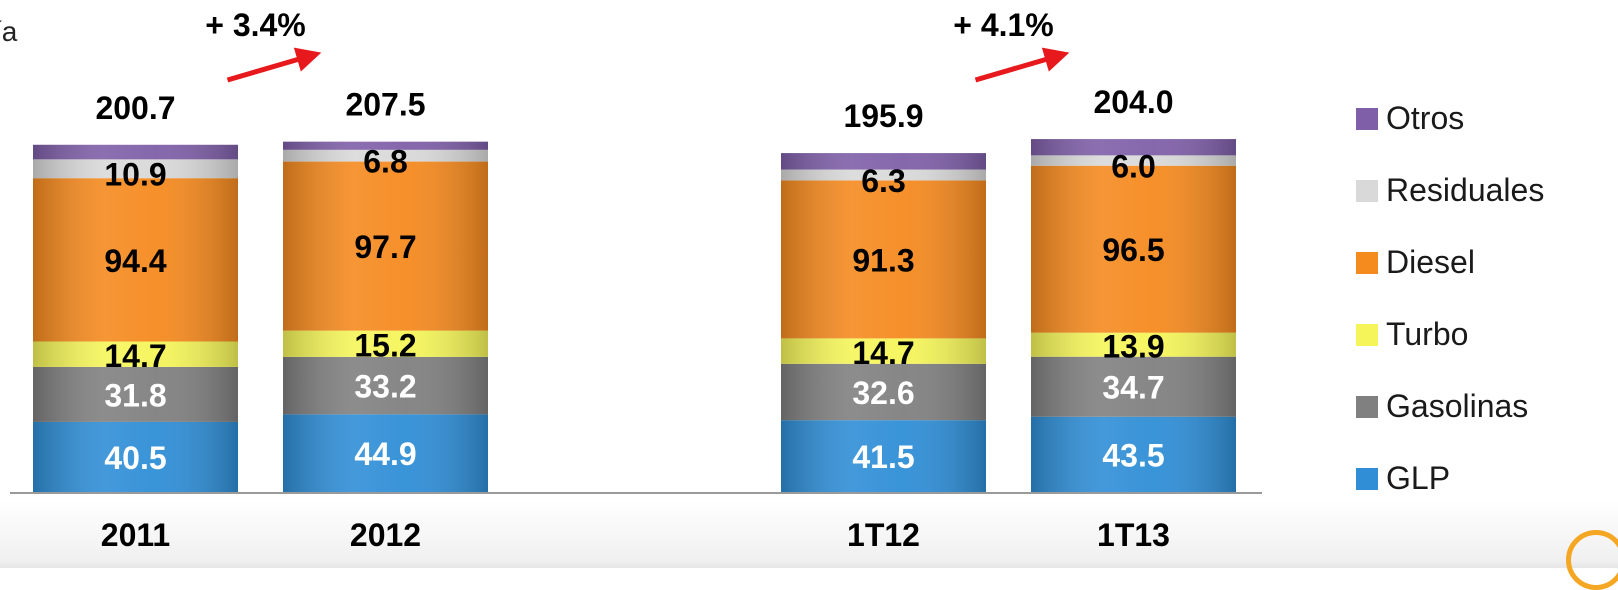 The width and height of the screenshot is (1618, 590). Describe the element at coordinates (1418, 478) in the screenshot. I see `legend-label: GLP` at that location.